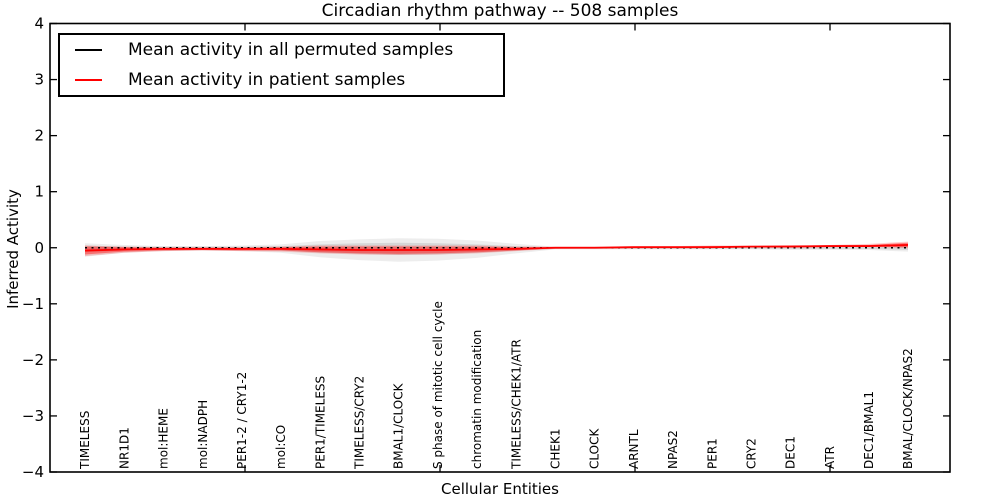 Image resolution: width=1000 pixels, height=500 pixels. What do you see at coordinates (39, 80) in the screenshot?
I see `y-tick-label: 3` at bounding box center [39, 80].